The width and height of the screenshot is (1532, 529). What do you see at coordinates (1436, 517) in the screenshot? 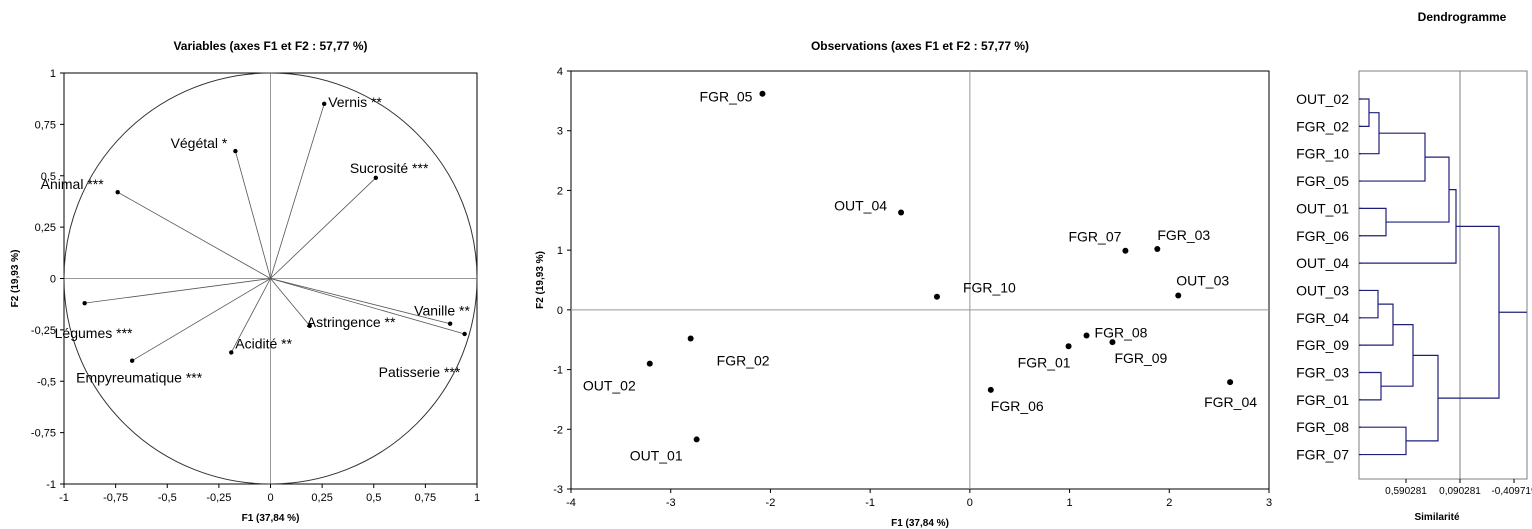
I see `dendrogram-xlabel: Similarité` at bounding box center [1436, 517].